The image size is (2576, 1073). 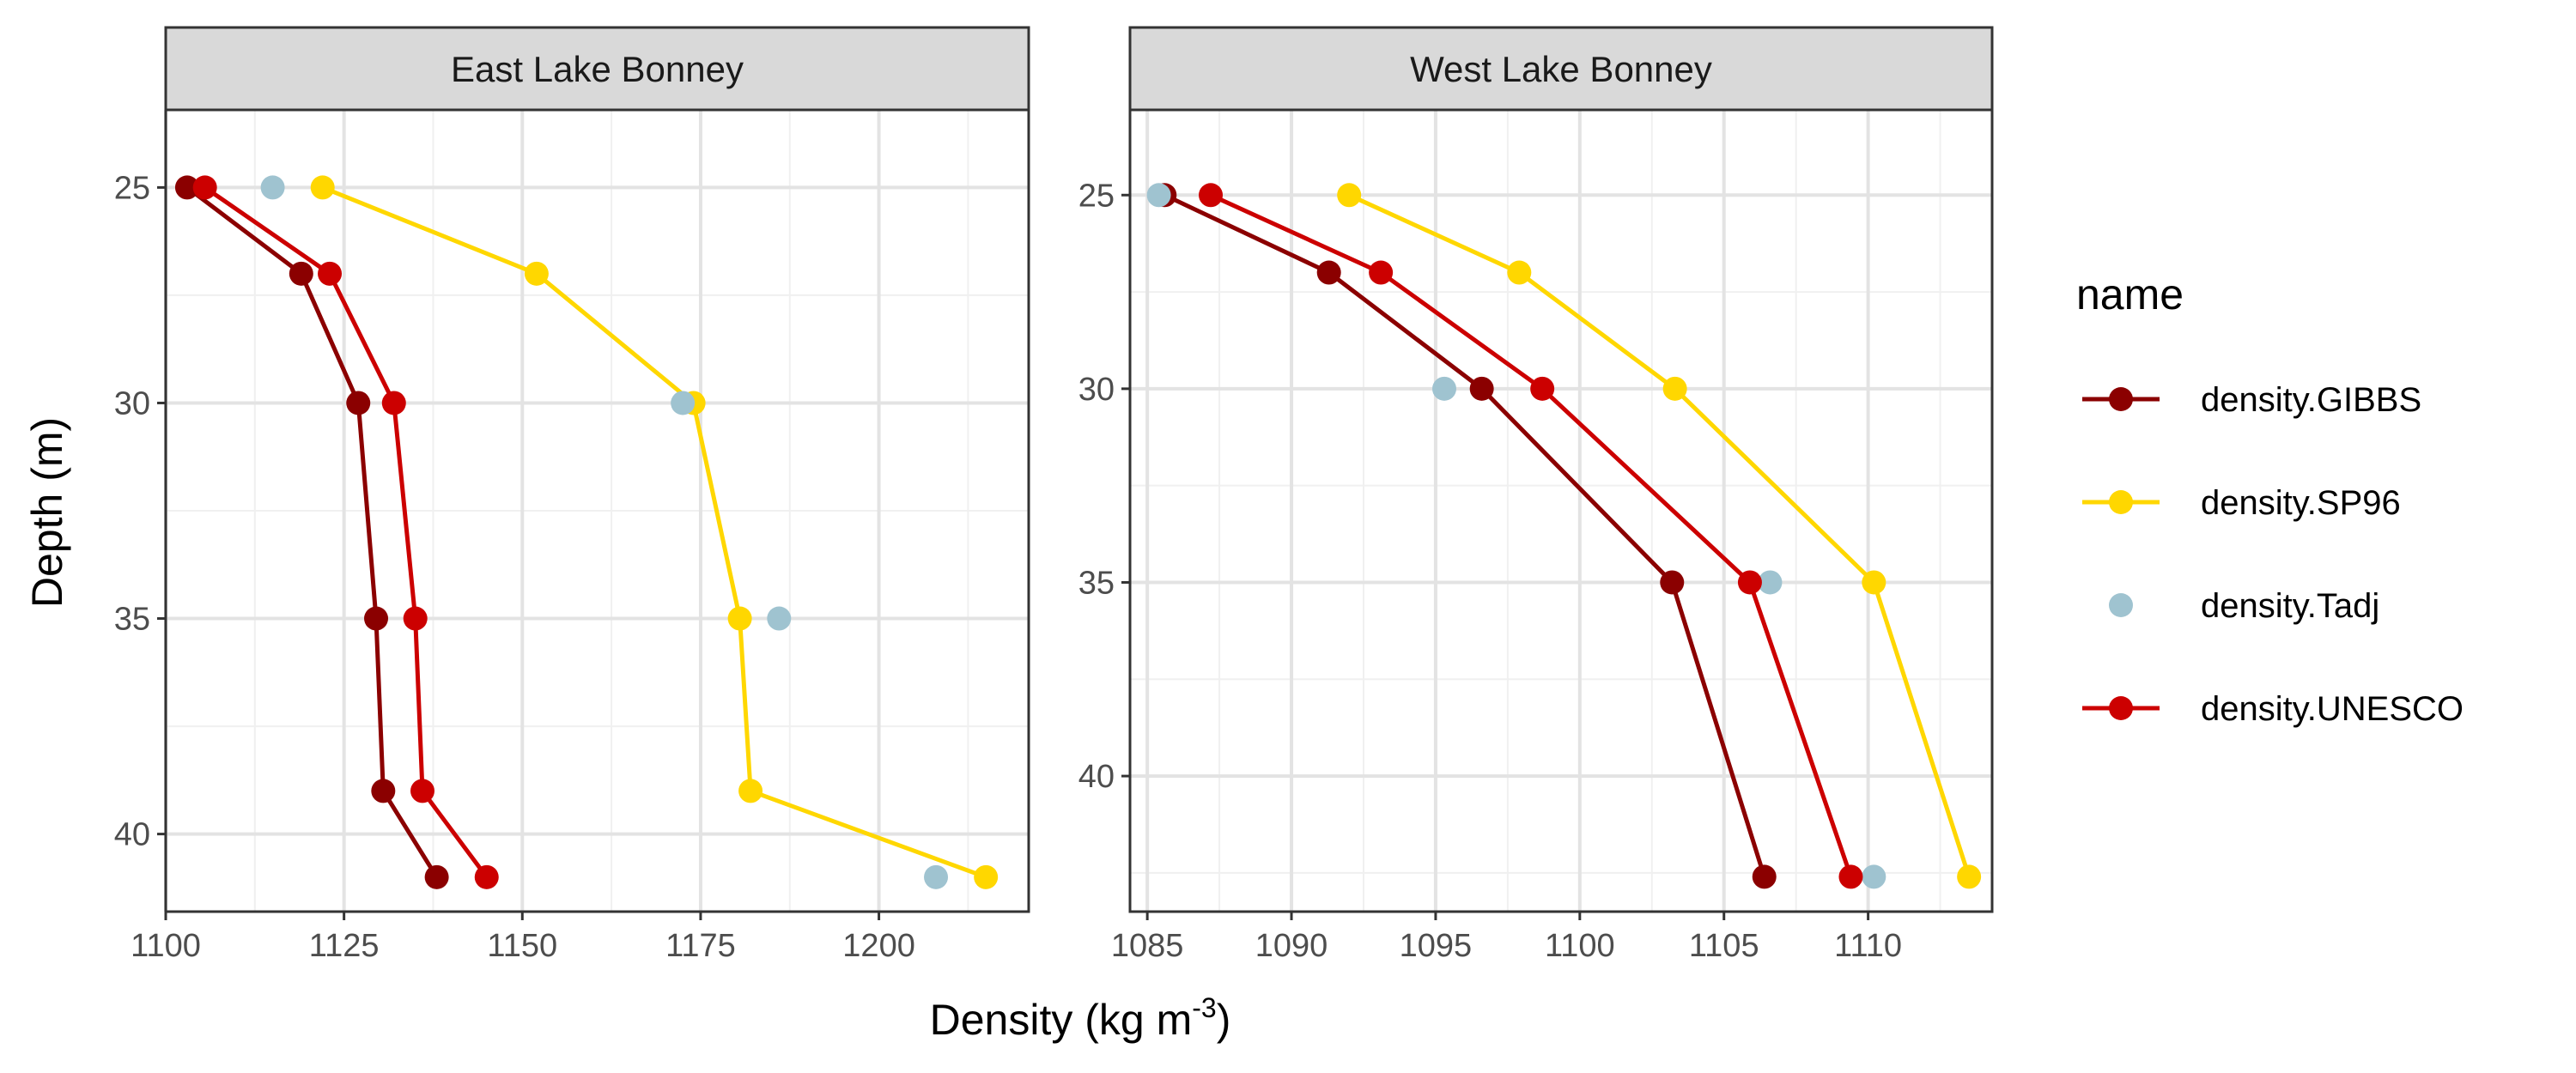 I want to click on x-tick-label: 1095, so click(x=1437, y=946).